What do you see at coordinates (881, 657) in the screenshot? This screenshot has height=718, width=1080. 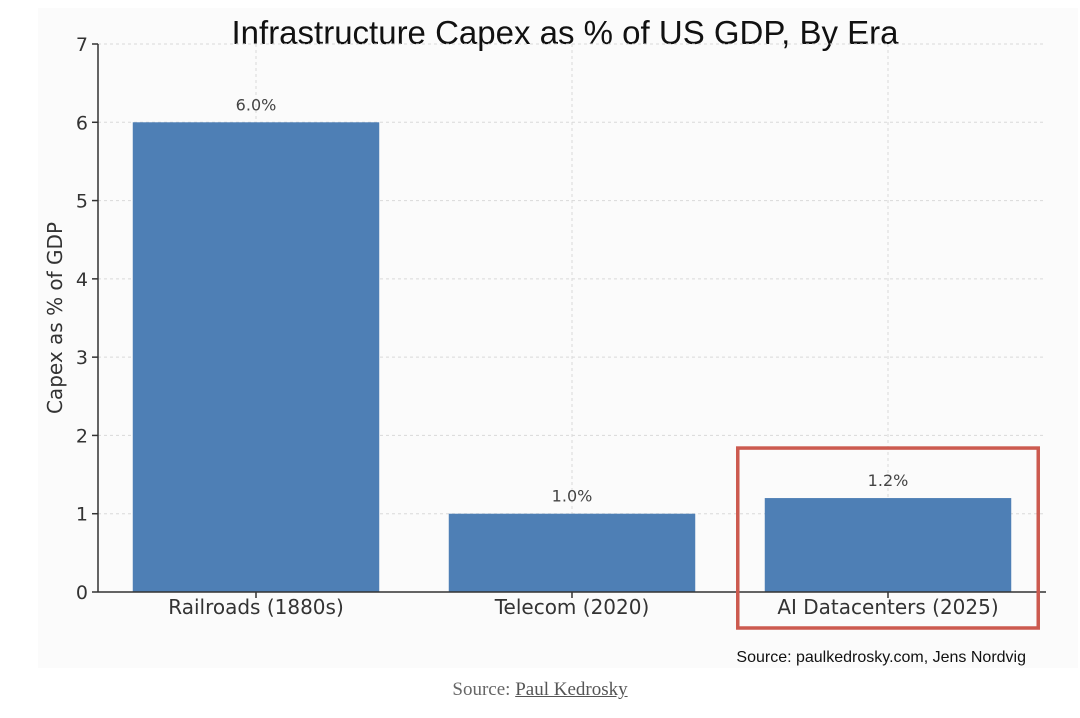 I see `source-annotation: Source: paulkedrosky.com, Jens Nordvig` at bounding box center [881, 657].